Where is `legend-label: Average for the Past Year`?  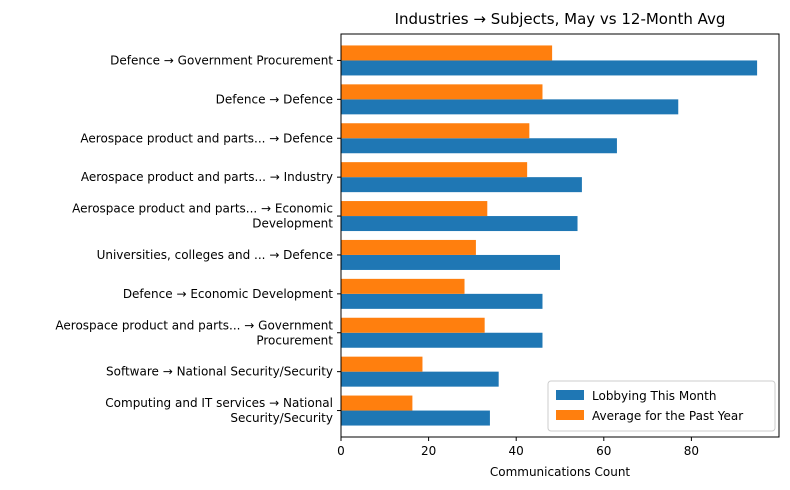
legend-label: Average for the Past Year is located at coordinates (667, 416).